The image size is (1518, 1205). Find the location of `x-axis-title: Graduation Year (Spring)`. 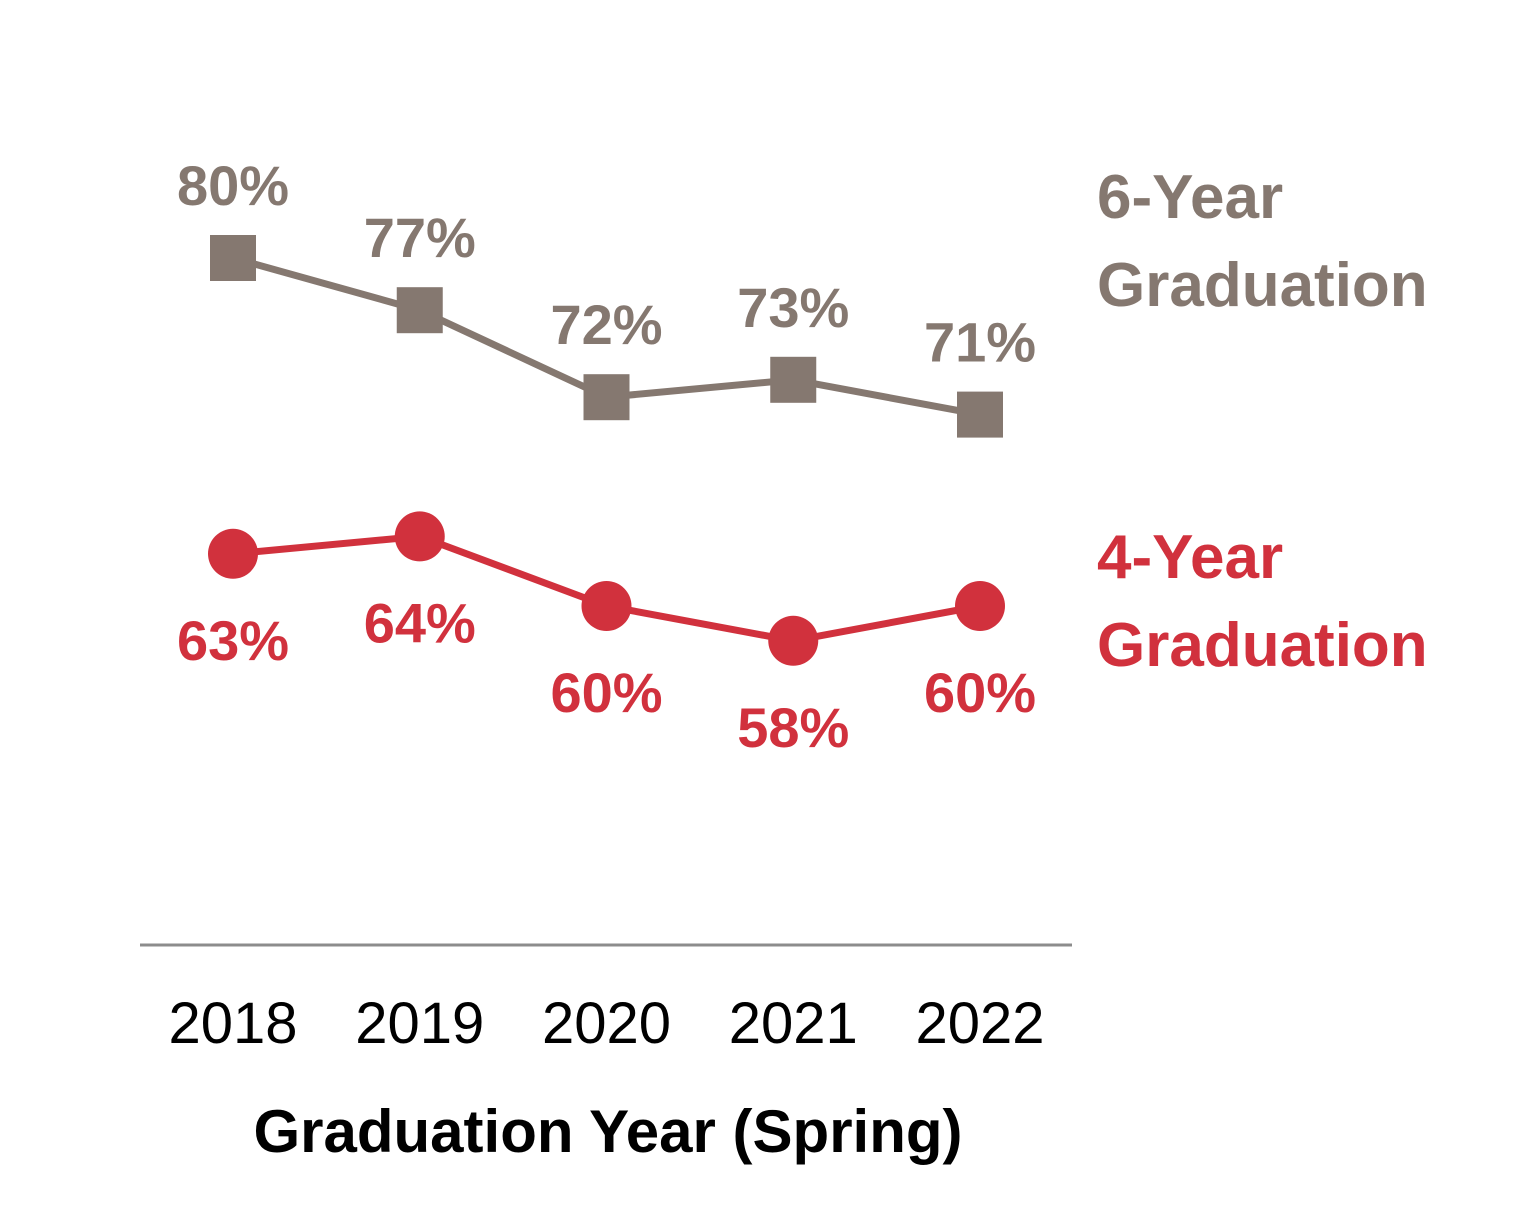

x-axis-title: Graduation Year (Spring) is located at coordinates (607, 1131).